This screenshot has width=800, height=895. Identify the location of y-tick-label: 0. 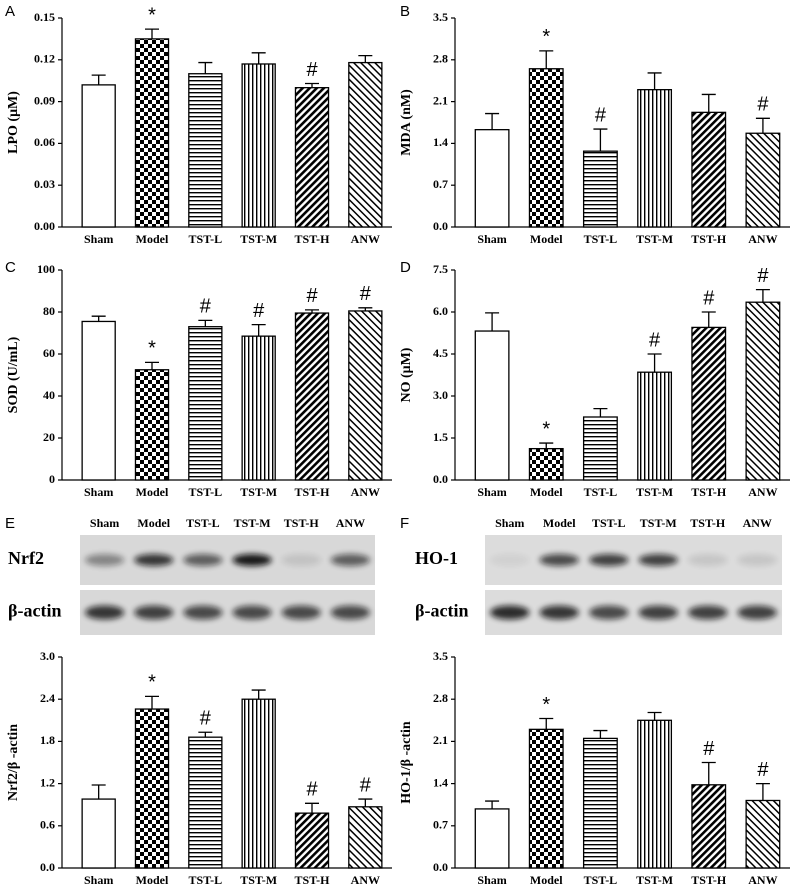
(52, 479).